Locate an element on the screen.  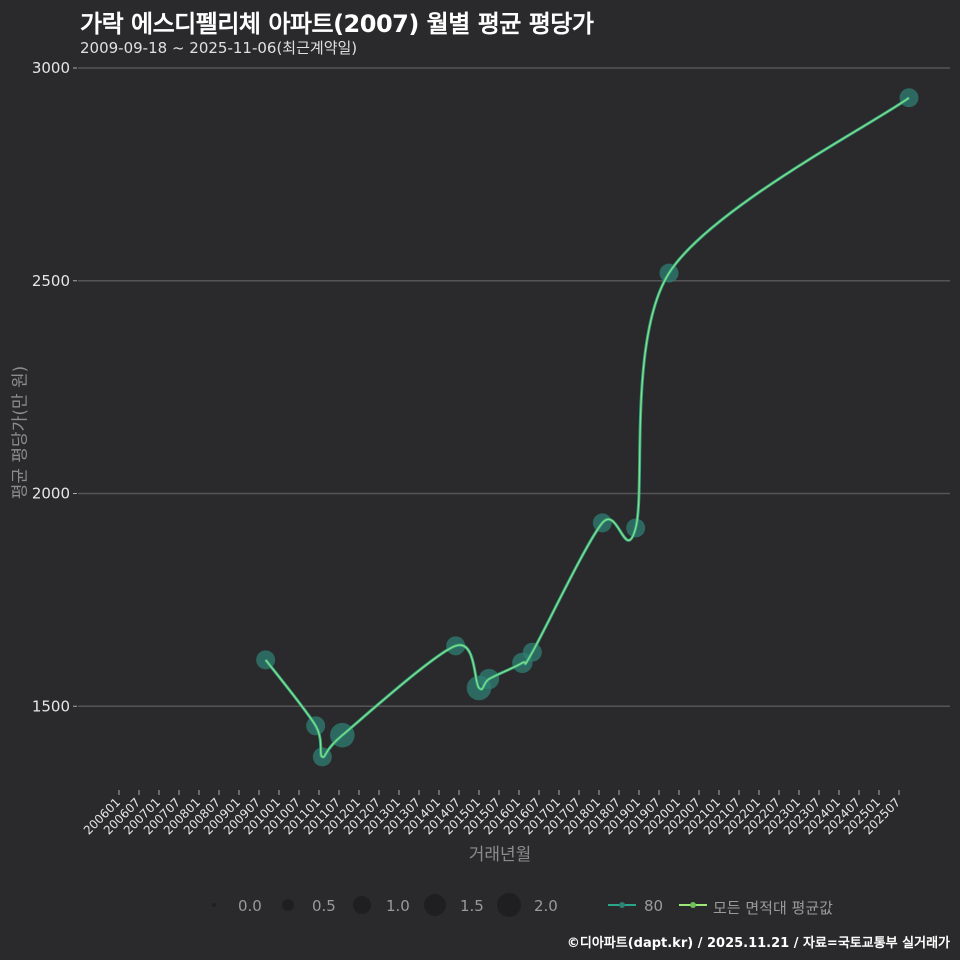
legend: 0.0 0.5 1.0 1.5 2.0 80 모든 면적대 평균값 is located at coordinates (480, 908).